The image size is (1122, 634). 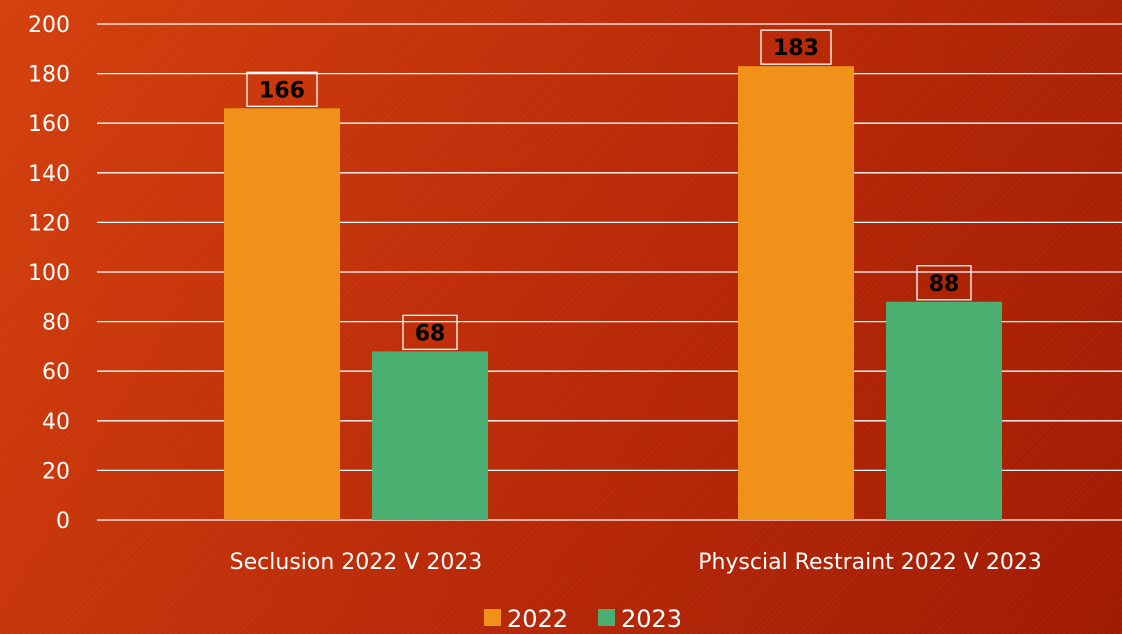 What do you see at coordinates (583, 619) in the screenshot?
I see `legend: 2022 2023` at bounding box center [583, 619].